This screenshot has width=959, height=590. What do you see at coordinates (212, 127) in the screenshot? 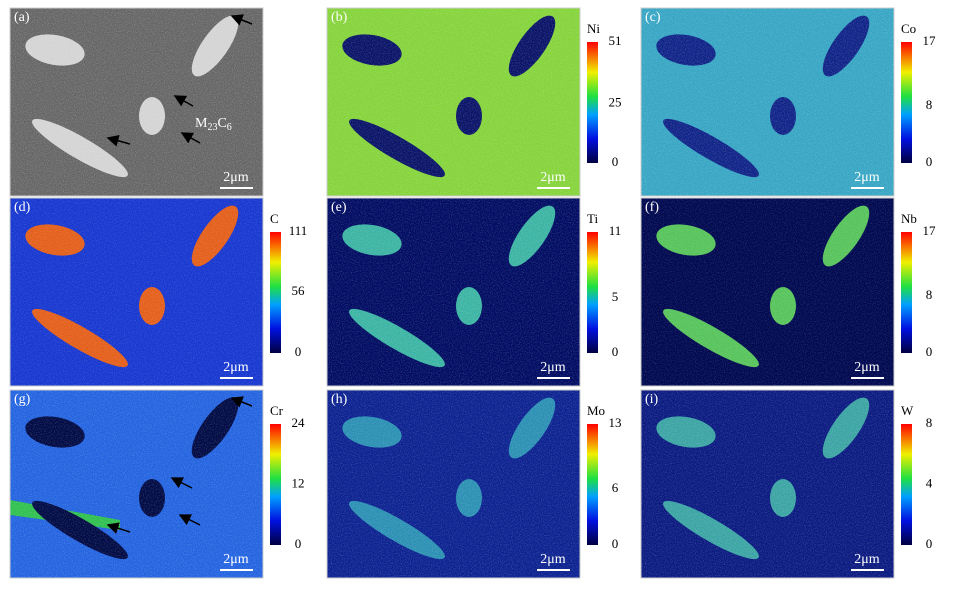
I see `annotation-part: 23` at bounding box center [212, 127].